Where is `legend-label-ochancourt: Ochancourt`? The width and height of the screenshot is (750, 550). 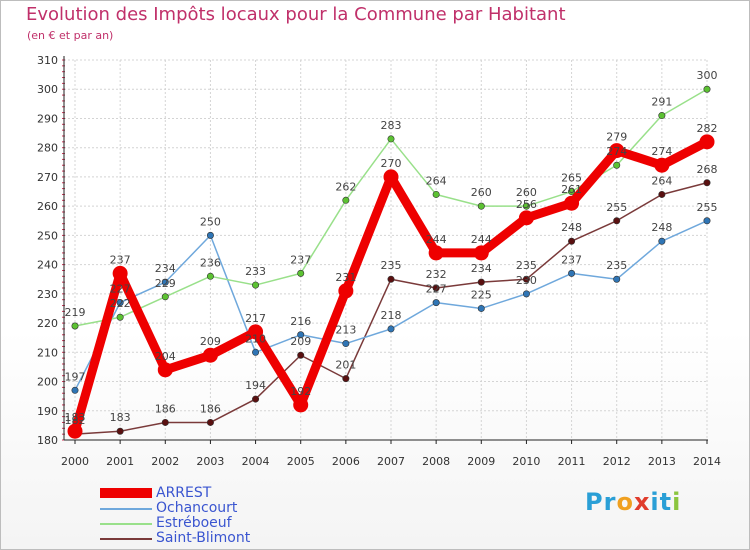 legend-label-ochancourt: Ochancourt is located at coordinates (197, 508).